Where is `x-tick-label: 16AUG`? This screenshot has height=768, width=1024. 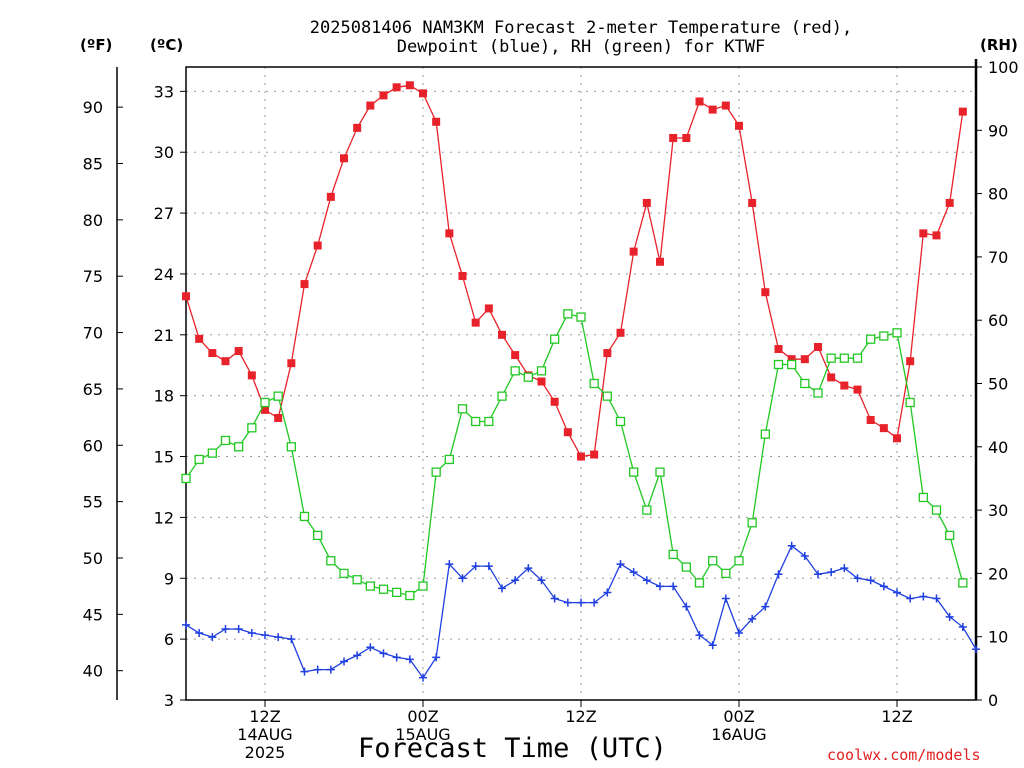 x-tick-label: 16AUG is located at coordinates (738, 734).